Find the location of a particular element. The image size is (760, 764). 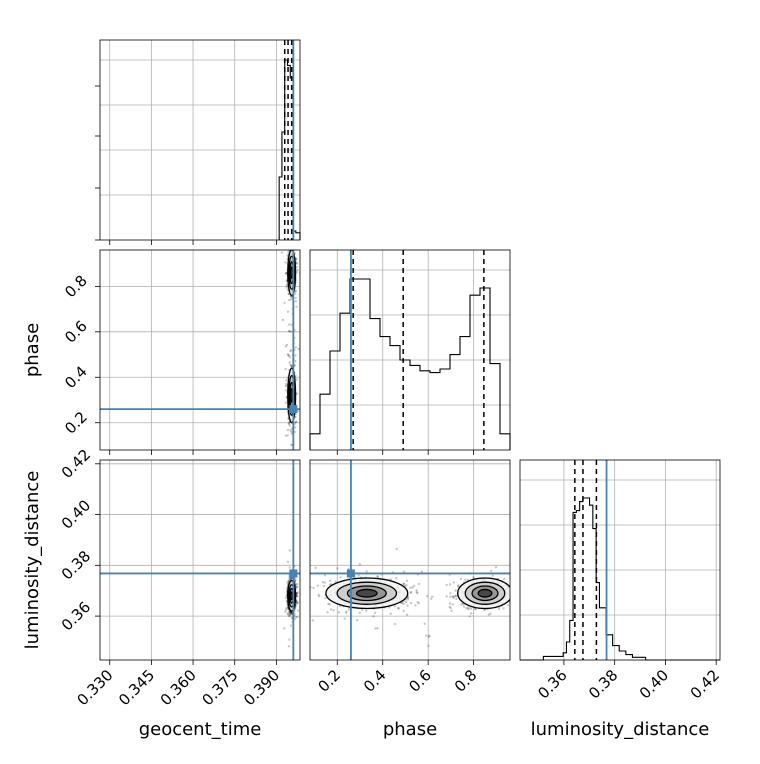

hist-panel-geocent-time is located at coordinates (200, 142).